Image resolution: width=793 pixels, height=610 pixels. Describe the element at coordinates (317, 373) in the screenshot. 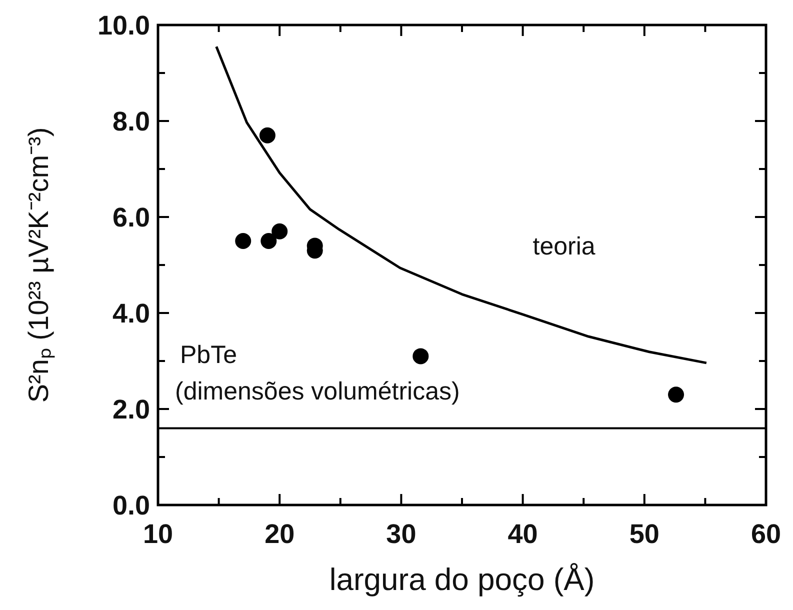

I see `ref-line-label: PbTe (dimensões volumétricas)` at that location.